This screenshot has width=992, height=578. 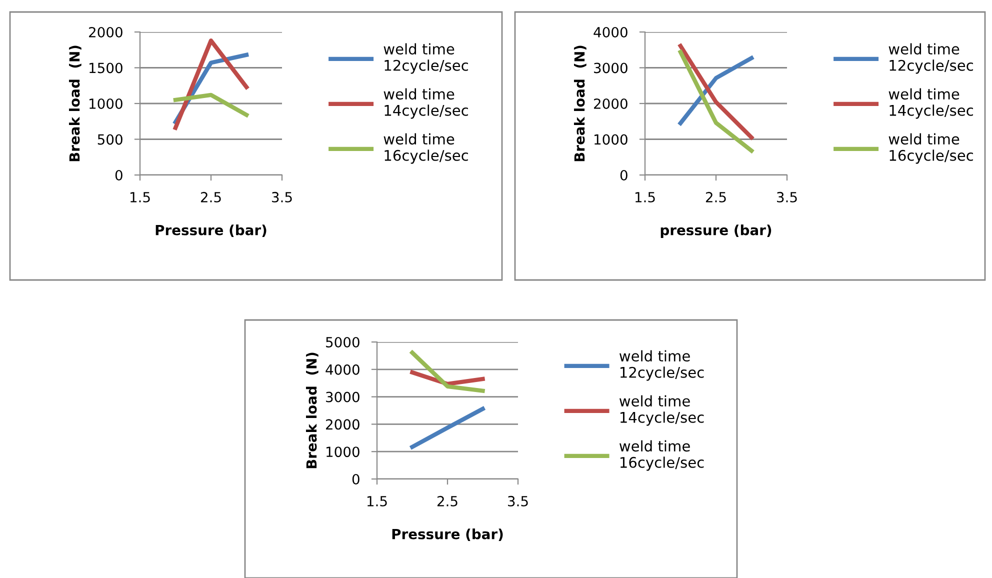 I want to click on y-tick-label: 1500, so click(x=106, y=68).